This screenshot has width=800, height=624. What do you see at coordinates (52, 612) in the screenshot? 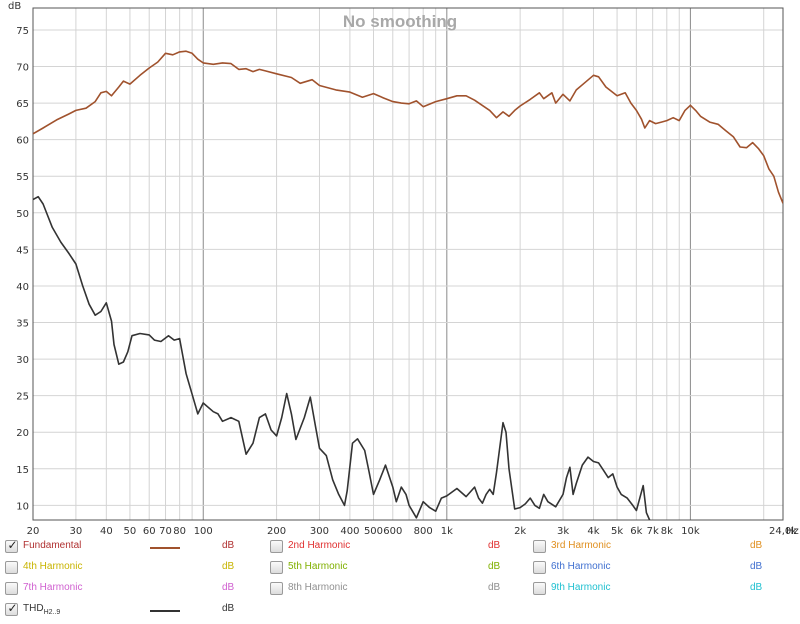
I see `thd-label-sub: H2..9` at bounding box center [52, 612].